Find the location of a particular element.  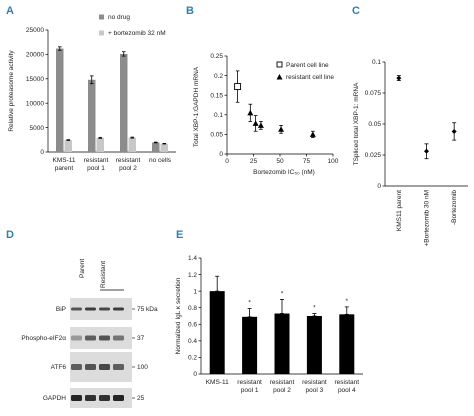

blot-row-label: ATF6 is located at coordinates (59, 367).